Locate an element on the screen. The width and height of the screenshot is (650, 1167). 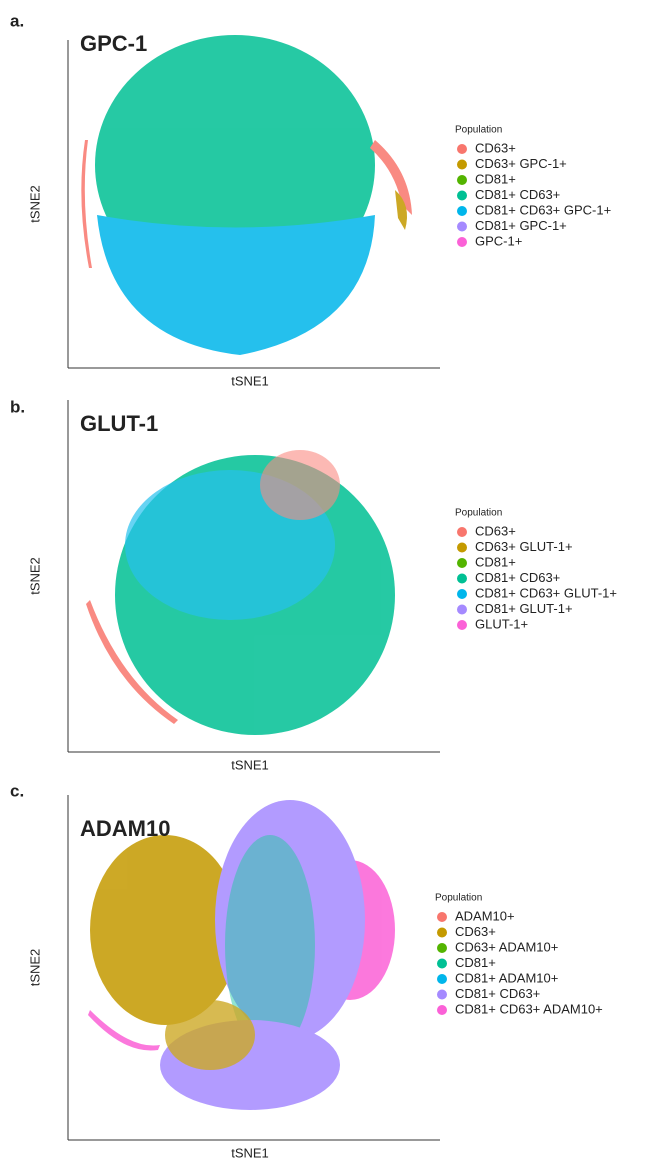
legend-label: CD63+ ADAM10+ is located at coordinates (506, 946).